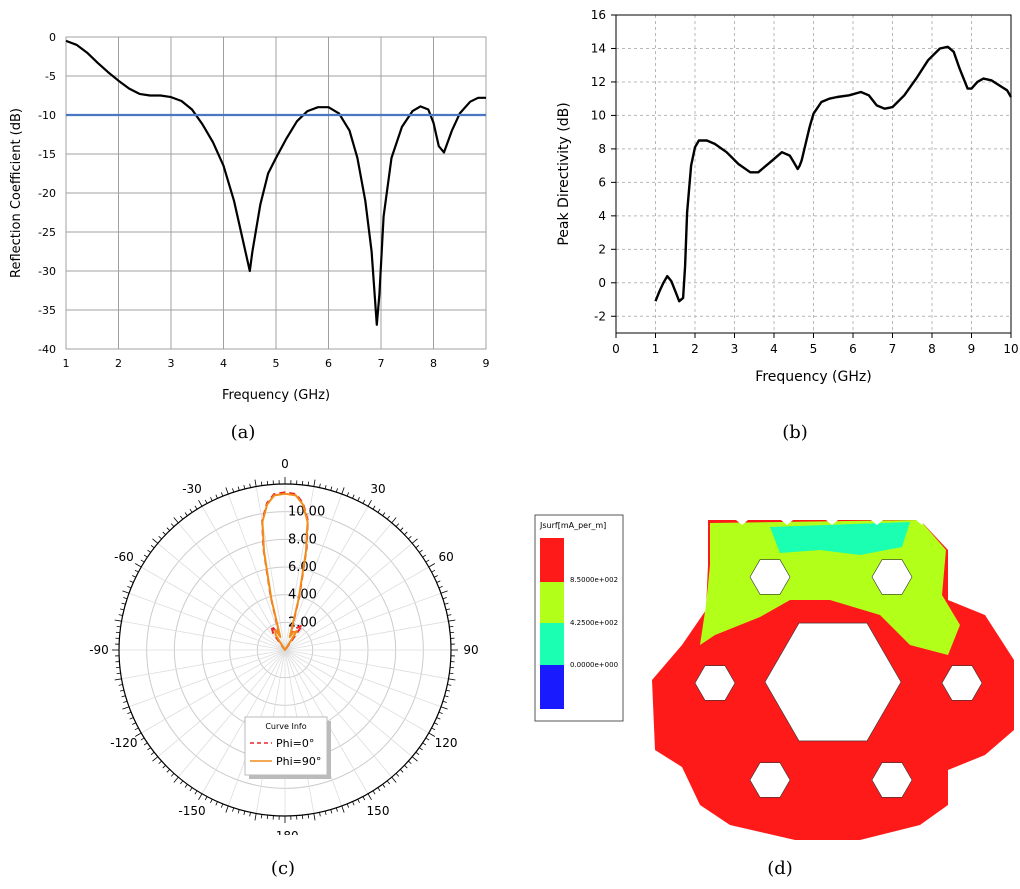 This screenshot has width=1020, height=889. What do you see at coordinates (598, 15) in the screenshot?
I see `y-tick-label: 16` at bounding box center [598, 15].